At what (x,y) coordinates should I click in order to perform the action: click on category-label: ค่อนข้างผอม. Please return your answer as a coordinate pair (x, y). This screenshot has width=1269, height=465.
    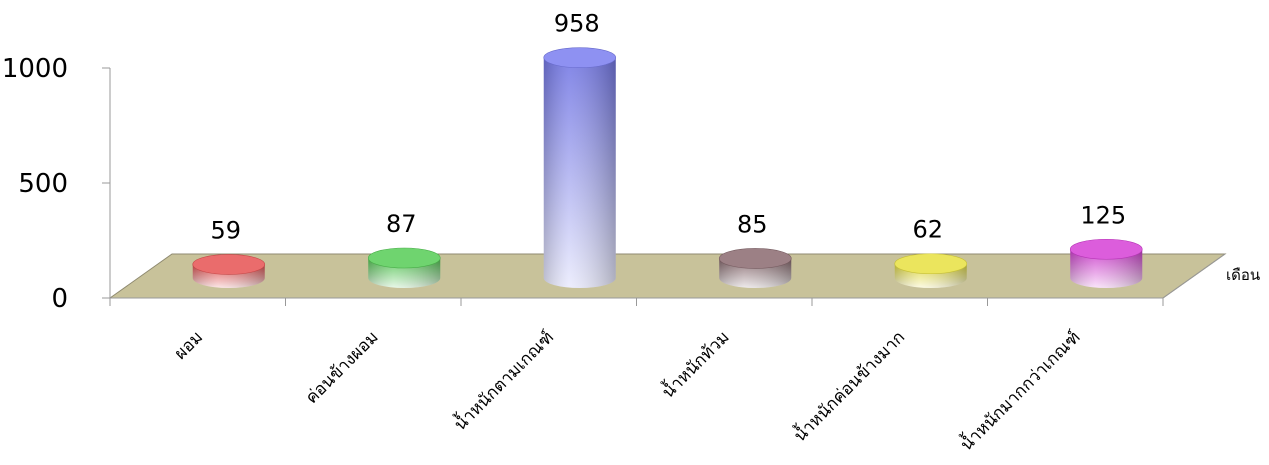
    Looking at the image, I should click on (342, 367).